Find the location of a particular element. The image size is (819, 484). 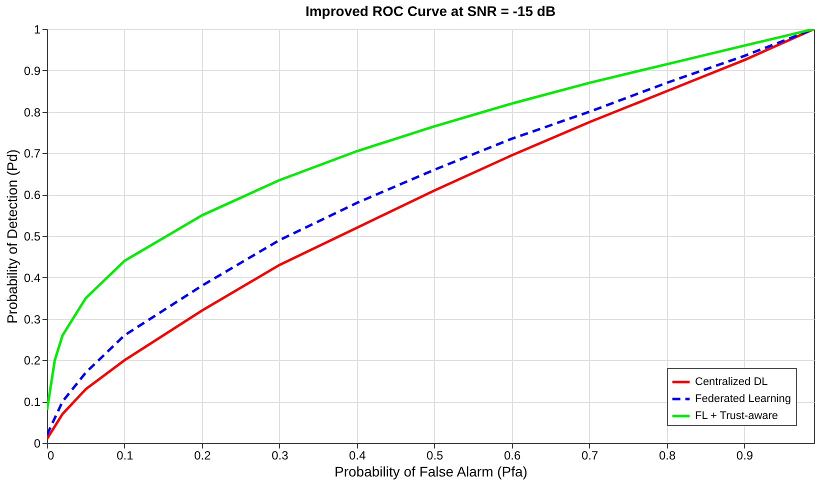

x-tick-label: 0.4 is located at coordinates (357, 455).